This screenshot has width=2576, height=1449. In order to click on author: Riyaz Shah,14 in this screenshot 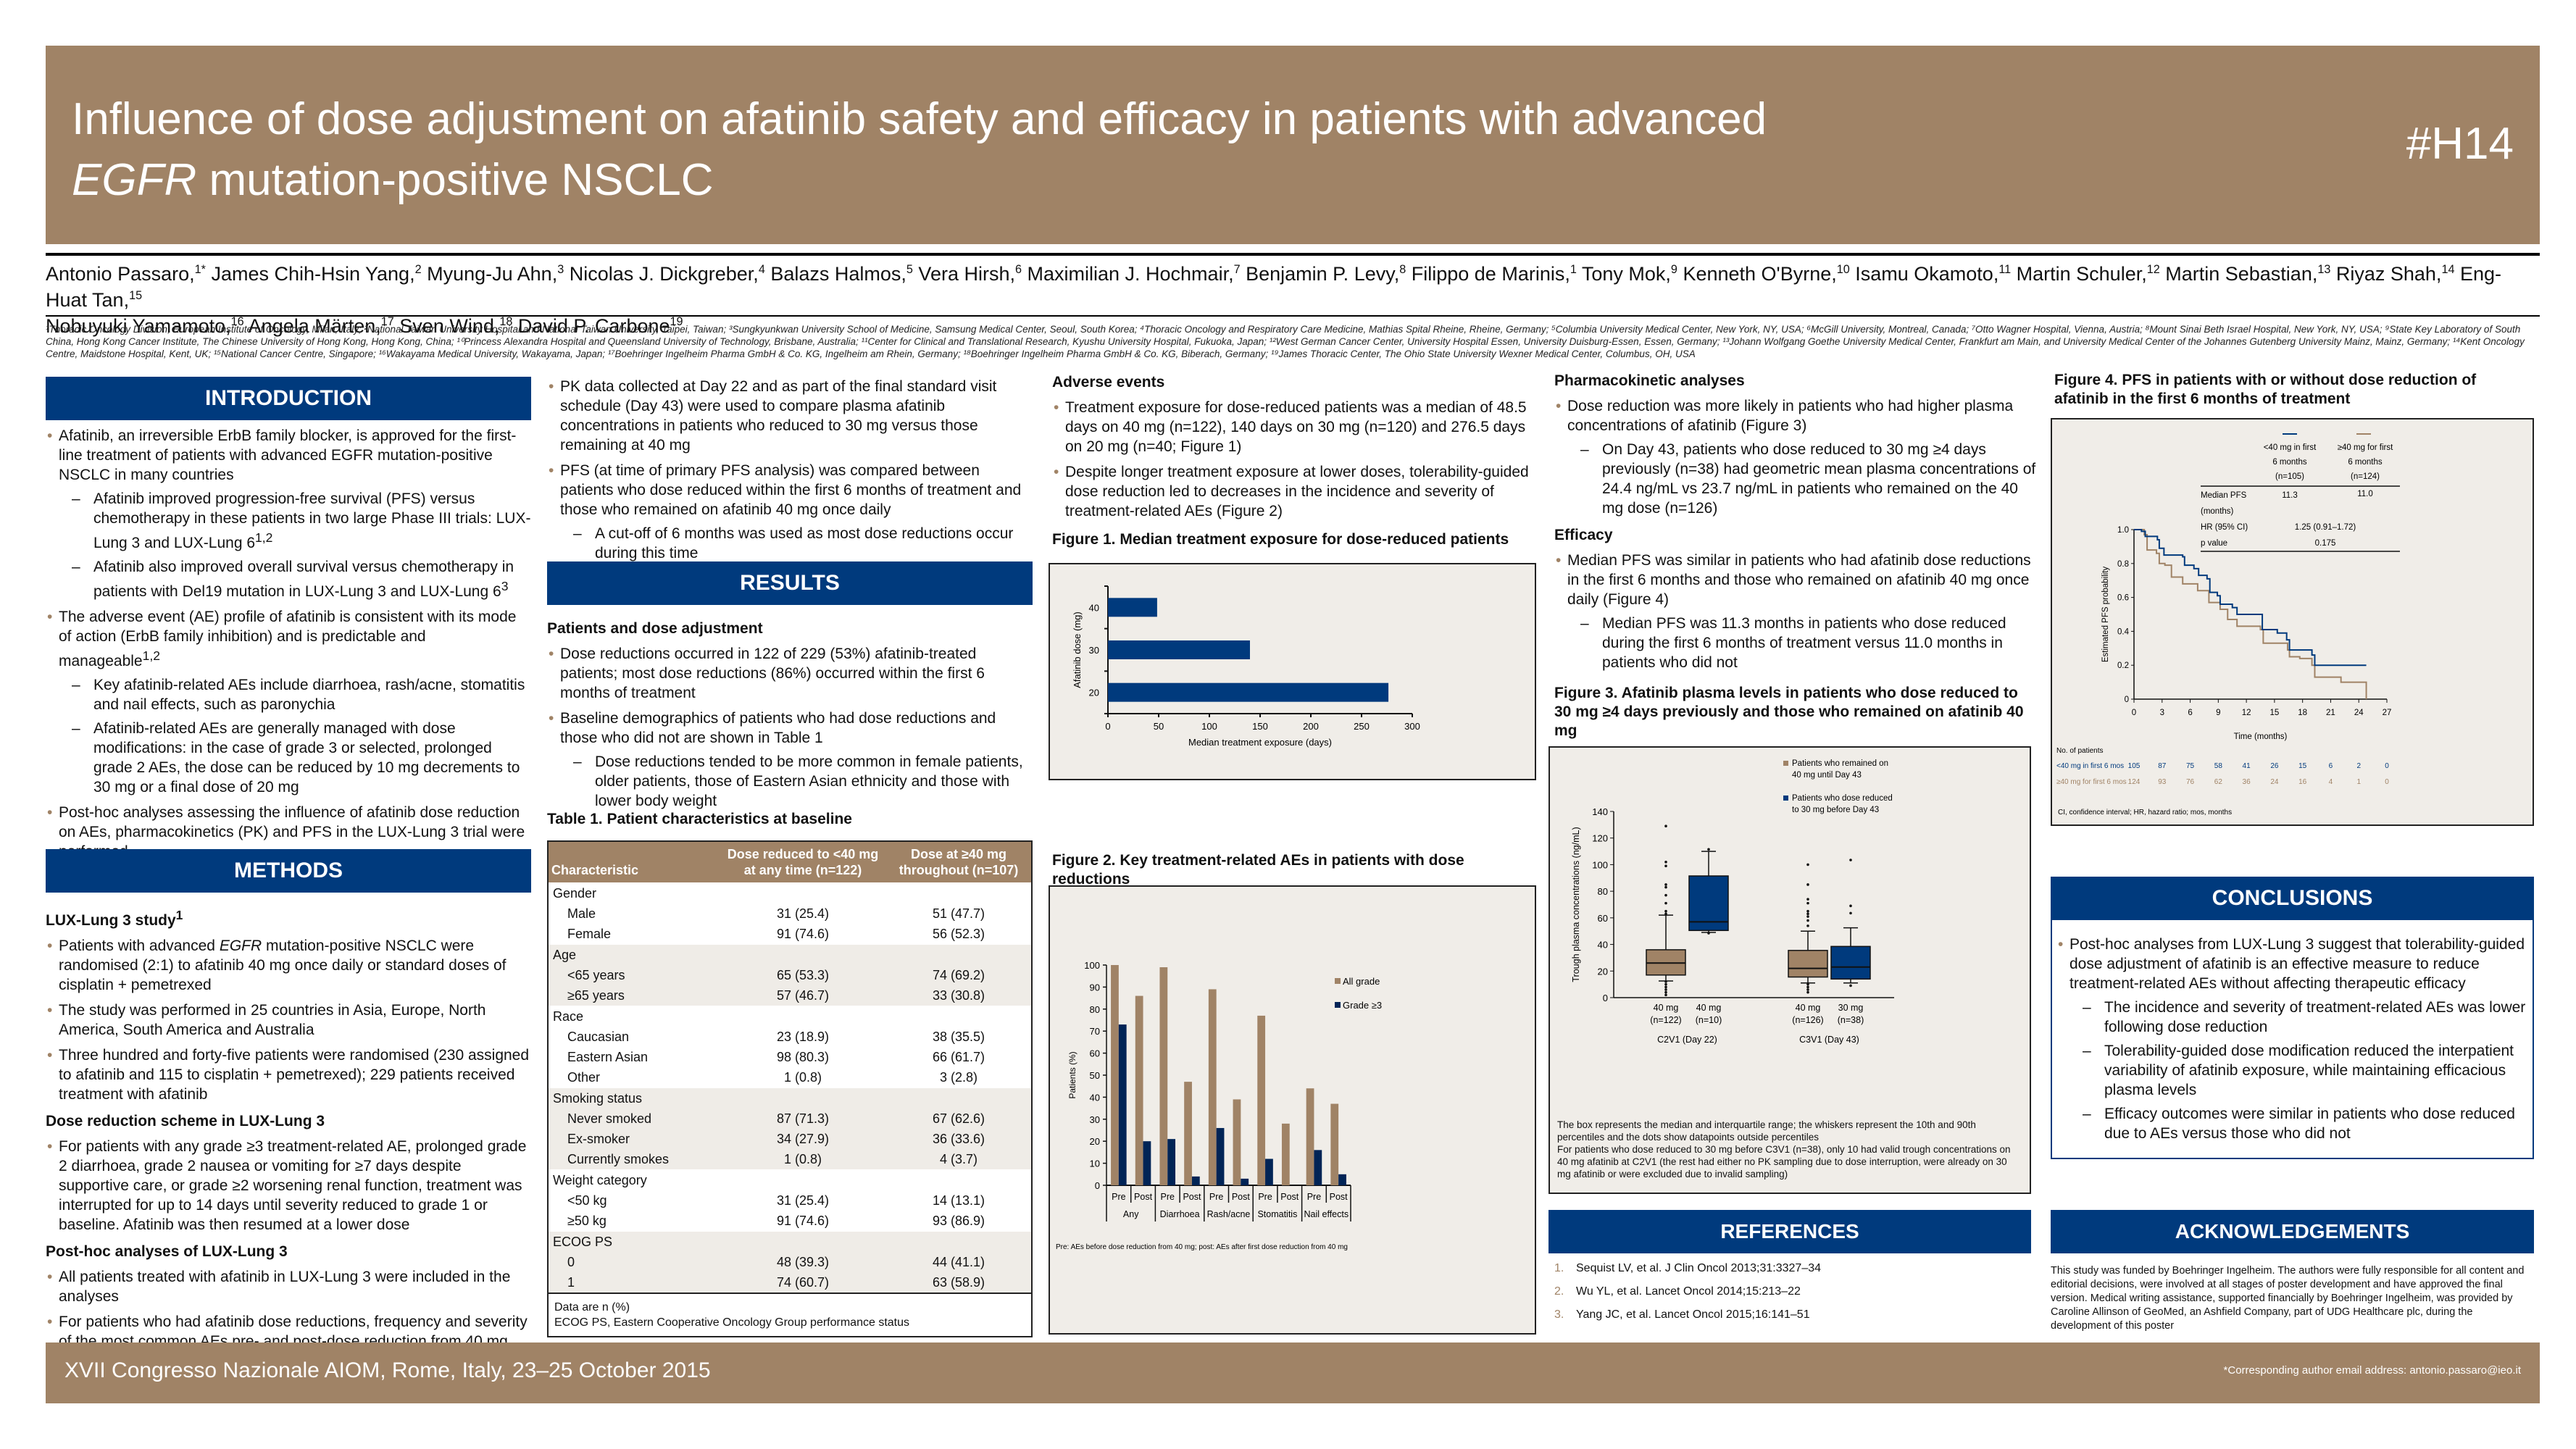, I will do `click(2392, 274)`.